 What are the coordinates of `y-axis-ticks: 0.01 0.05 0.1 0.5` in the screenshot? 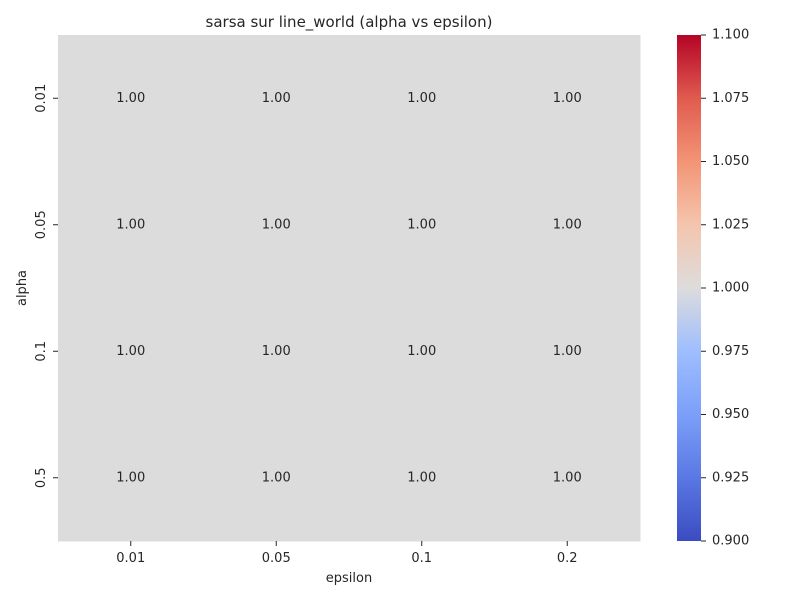 It's located at (46, 286).